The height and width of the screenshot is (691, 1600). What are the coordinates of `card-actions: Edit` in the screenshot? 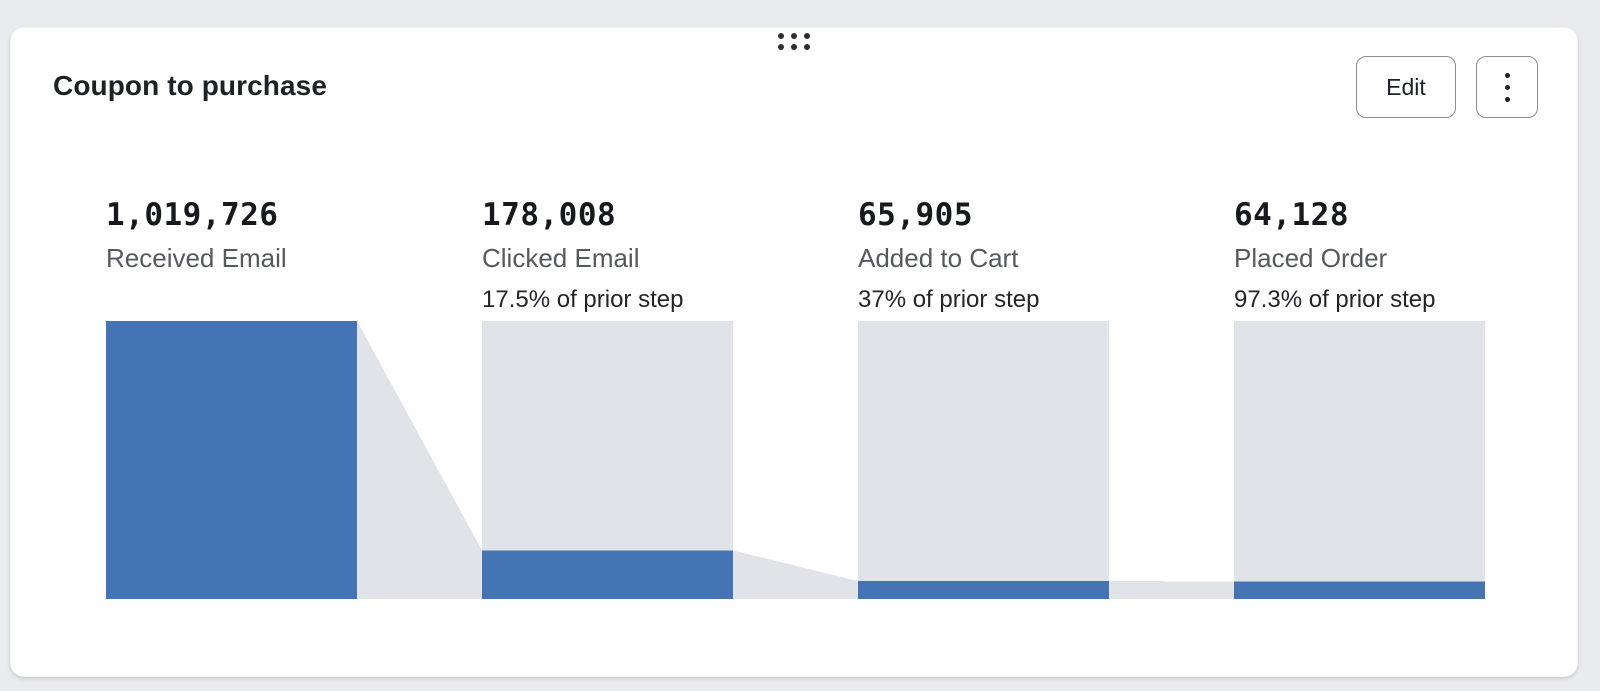 It's located at (1447, 87).